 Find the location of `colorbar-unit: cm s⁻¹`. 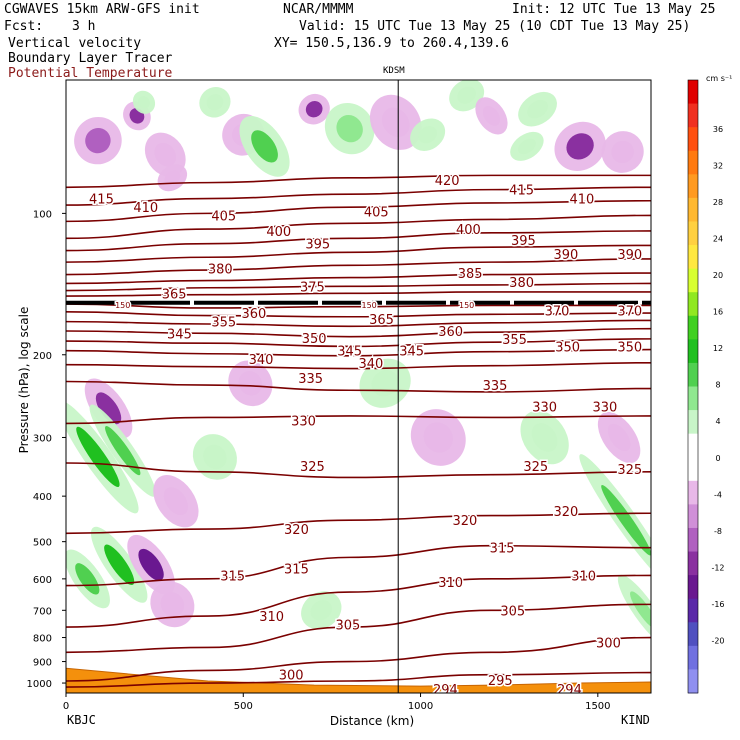

colorbar-unit: cm s⁻¹ is located at coordinates (719, 78).